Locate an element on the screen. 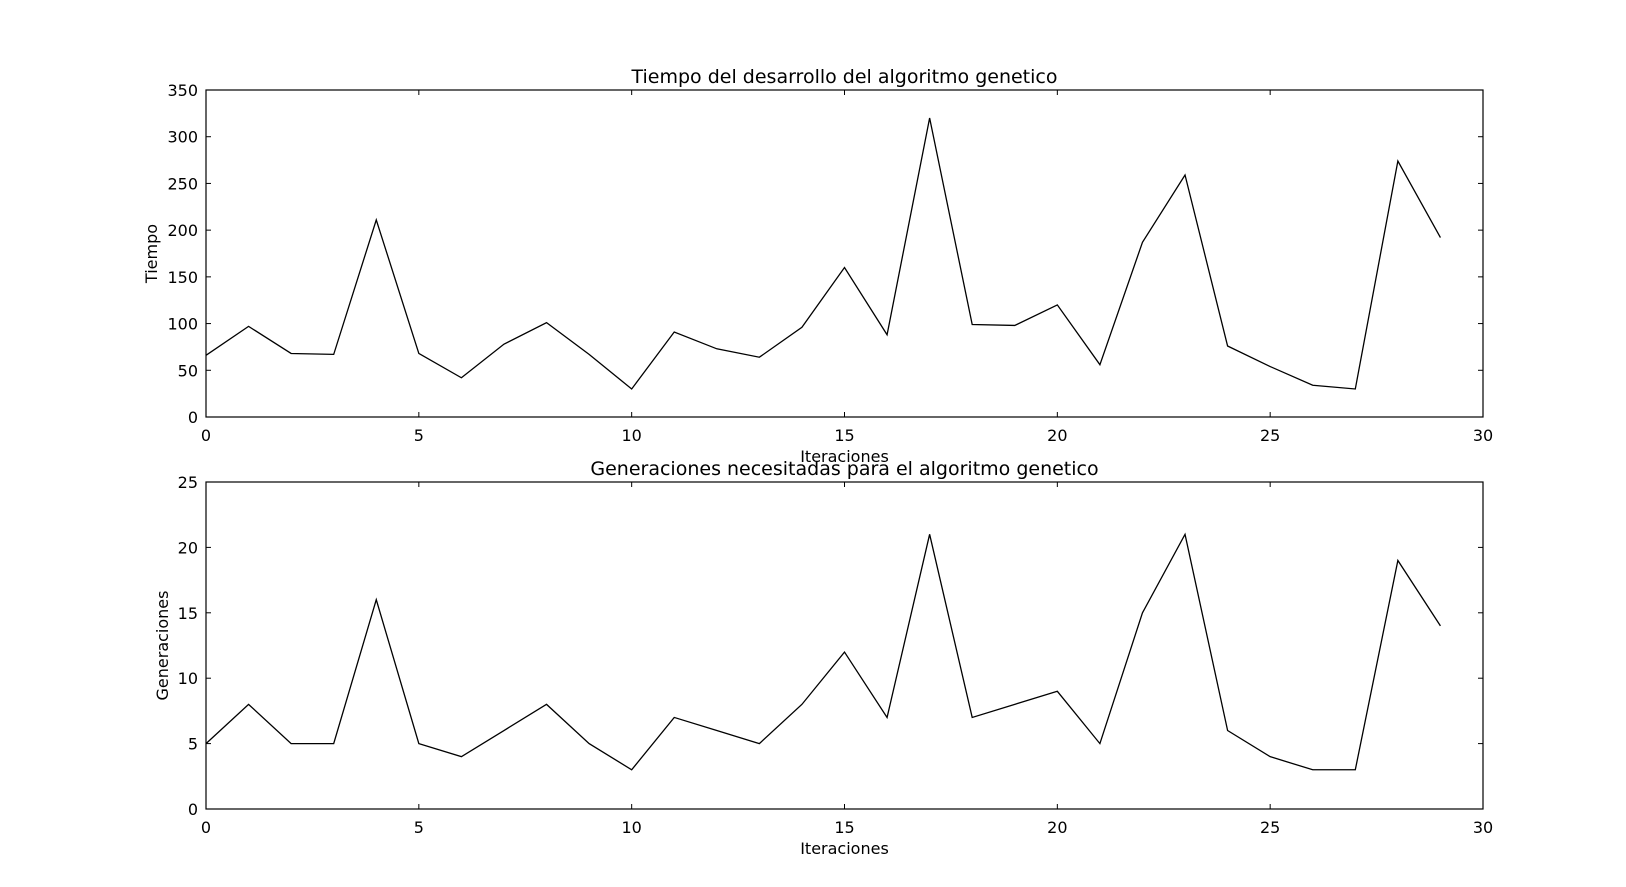 This screenshot has width=1626, height=887. y-tick-label: 50 is located at coordinates (188, 370).